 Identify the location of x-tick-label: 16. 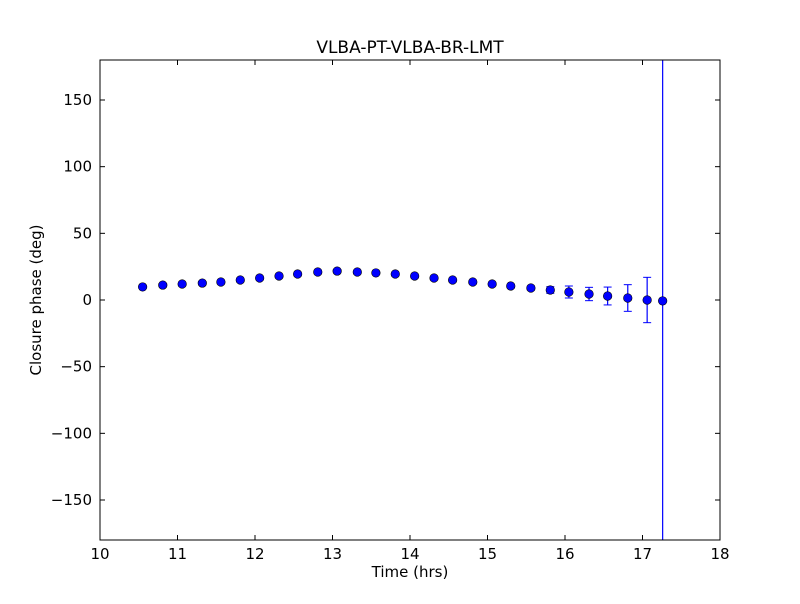
(564, 554).